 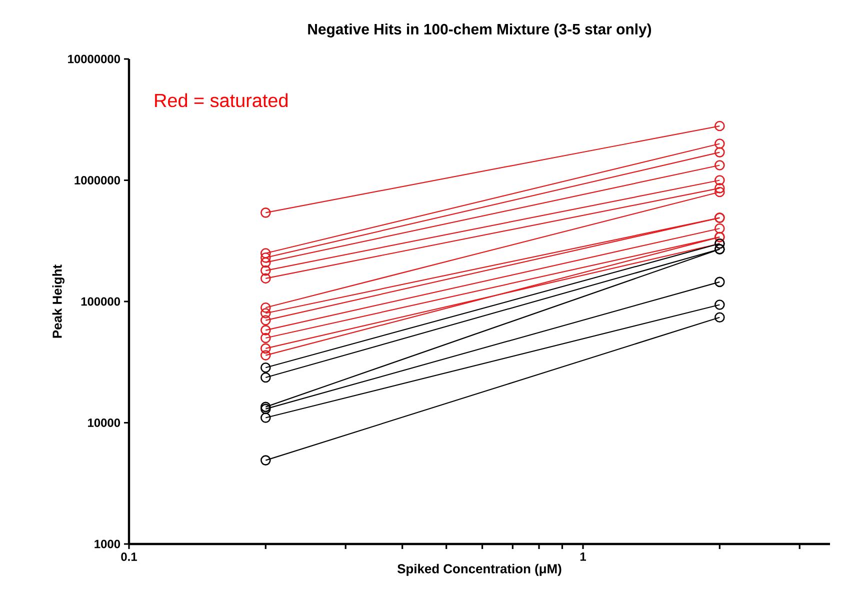 I want to click on y-tick-label: 1000000, so click(x=97, y=180).